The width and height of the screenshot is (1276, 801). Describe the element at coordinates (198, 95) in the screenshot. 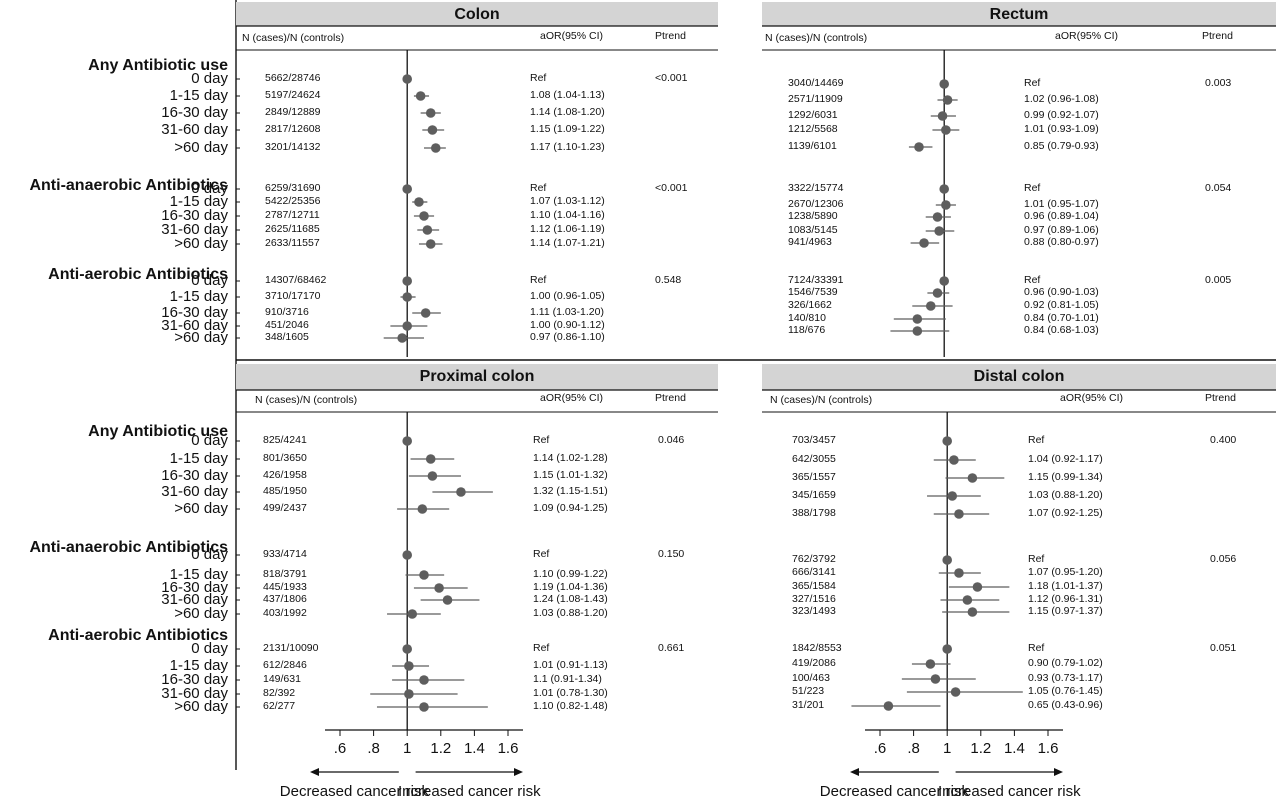

I see `row-label: 1-15 day` at that location.